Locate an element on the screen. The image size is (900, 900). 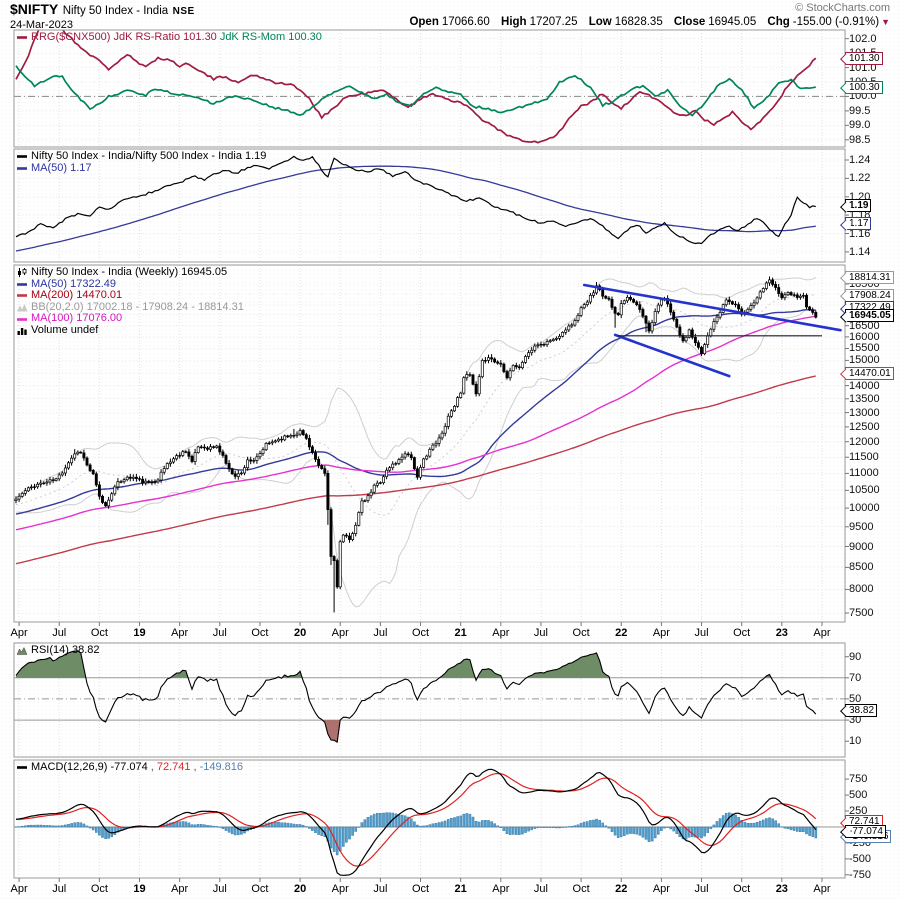
macd-plot is located at coordinates (429, 822).